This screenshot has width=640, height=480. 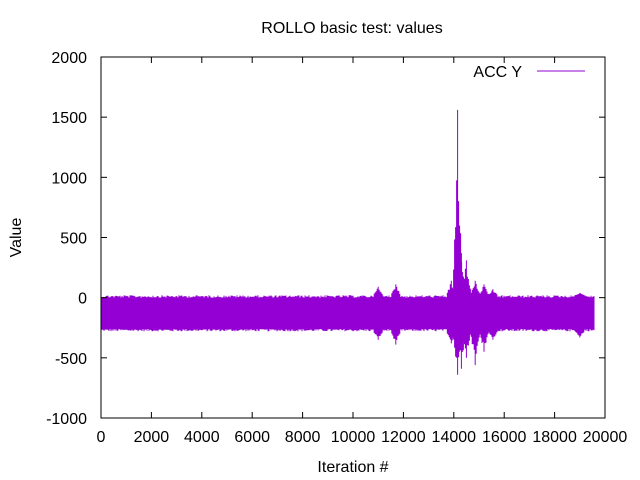 I want to click on y-tick-label: 1500, so click(x=69, y=118).